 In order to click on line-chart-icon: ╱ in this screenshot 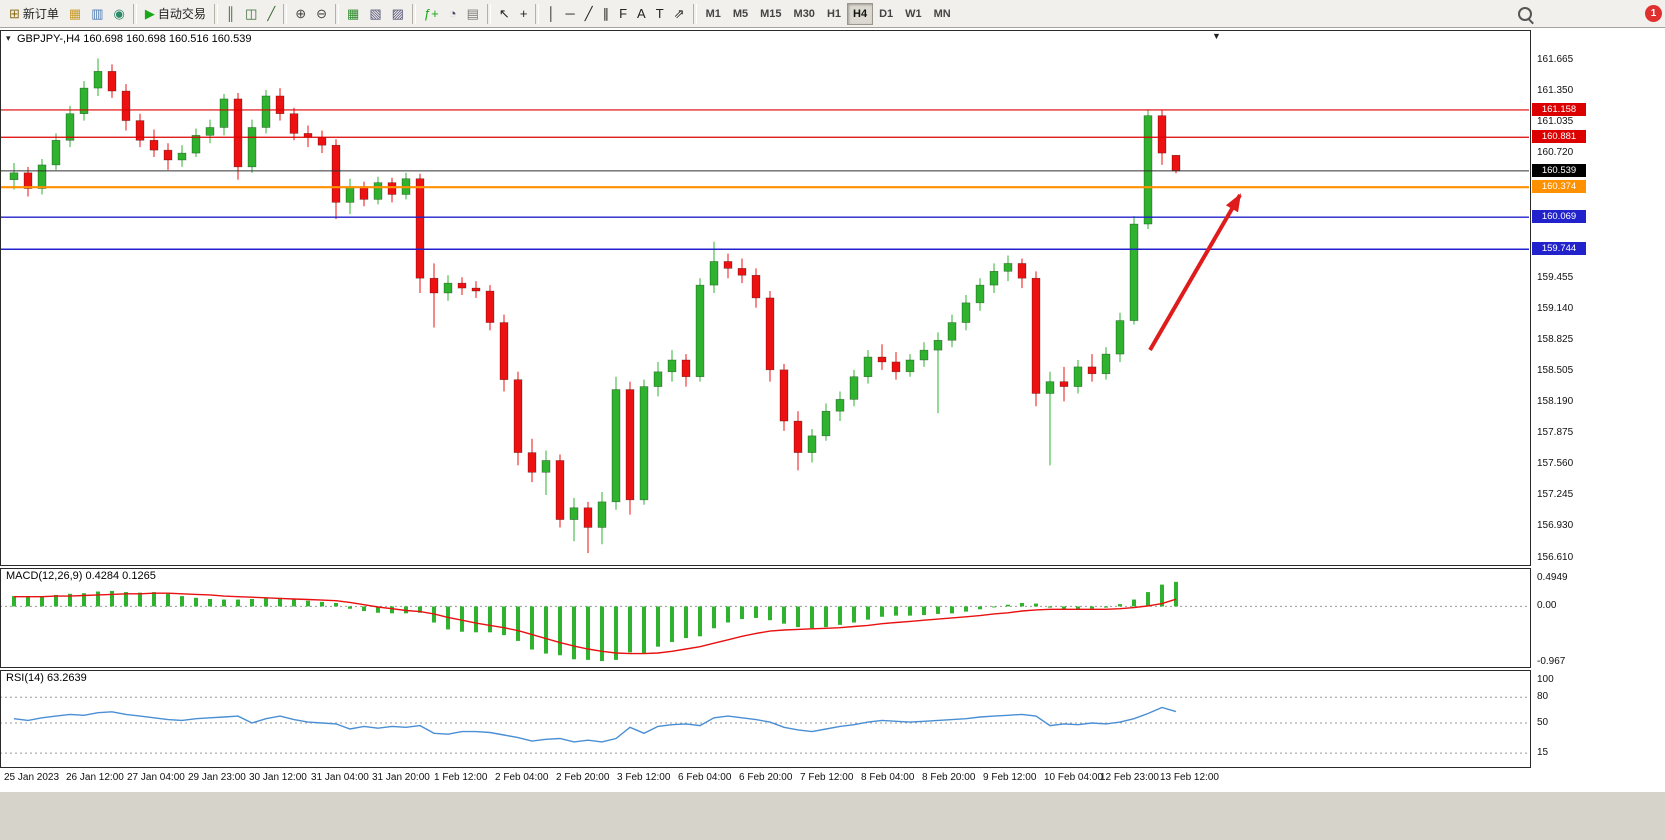, I will do `click(271, 13)`.